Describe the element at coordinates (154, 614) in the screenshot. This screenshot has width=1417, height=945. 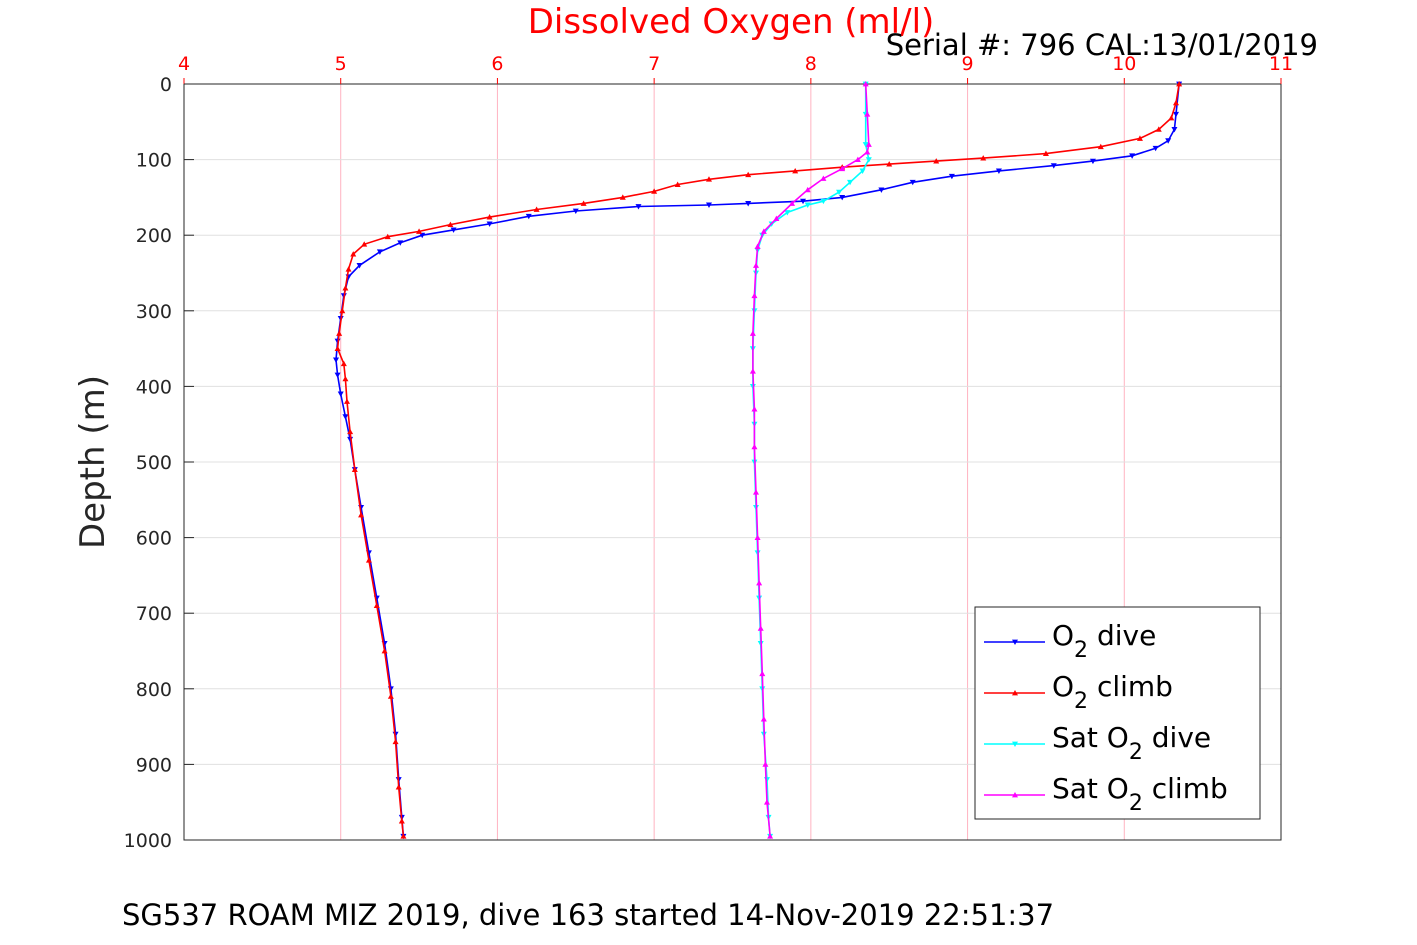
I see `y-tick-label: 700` at that location.